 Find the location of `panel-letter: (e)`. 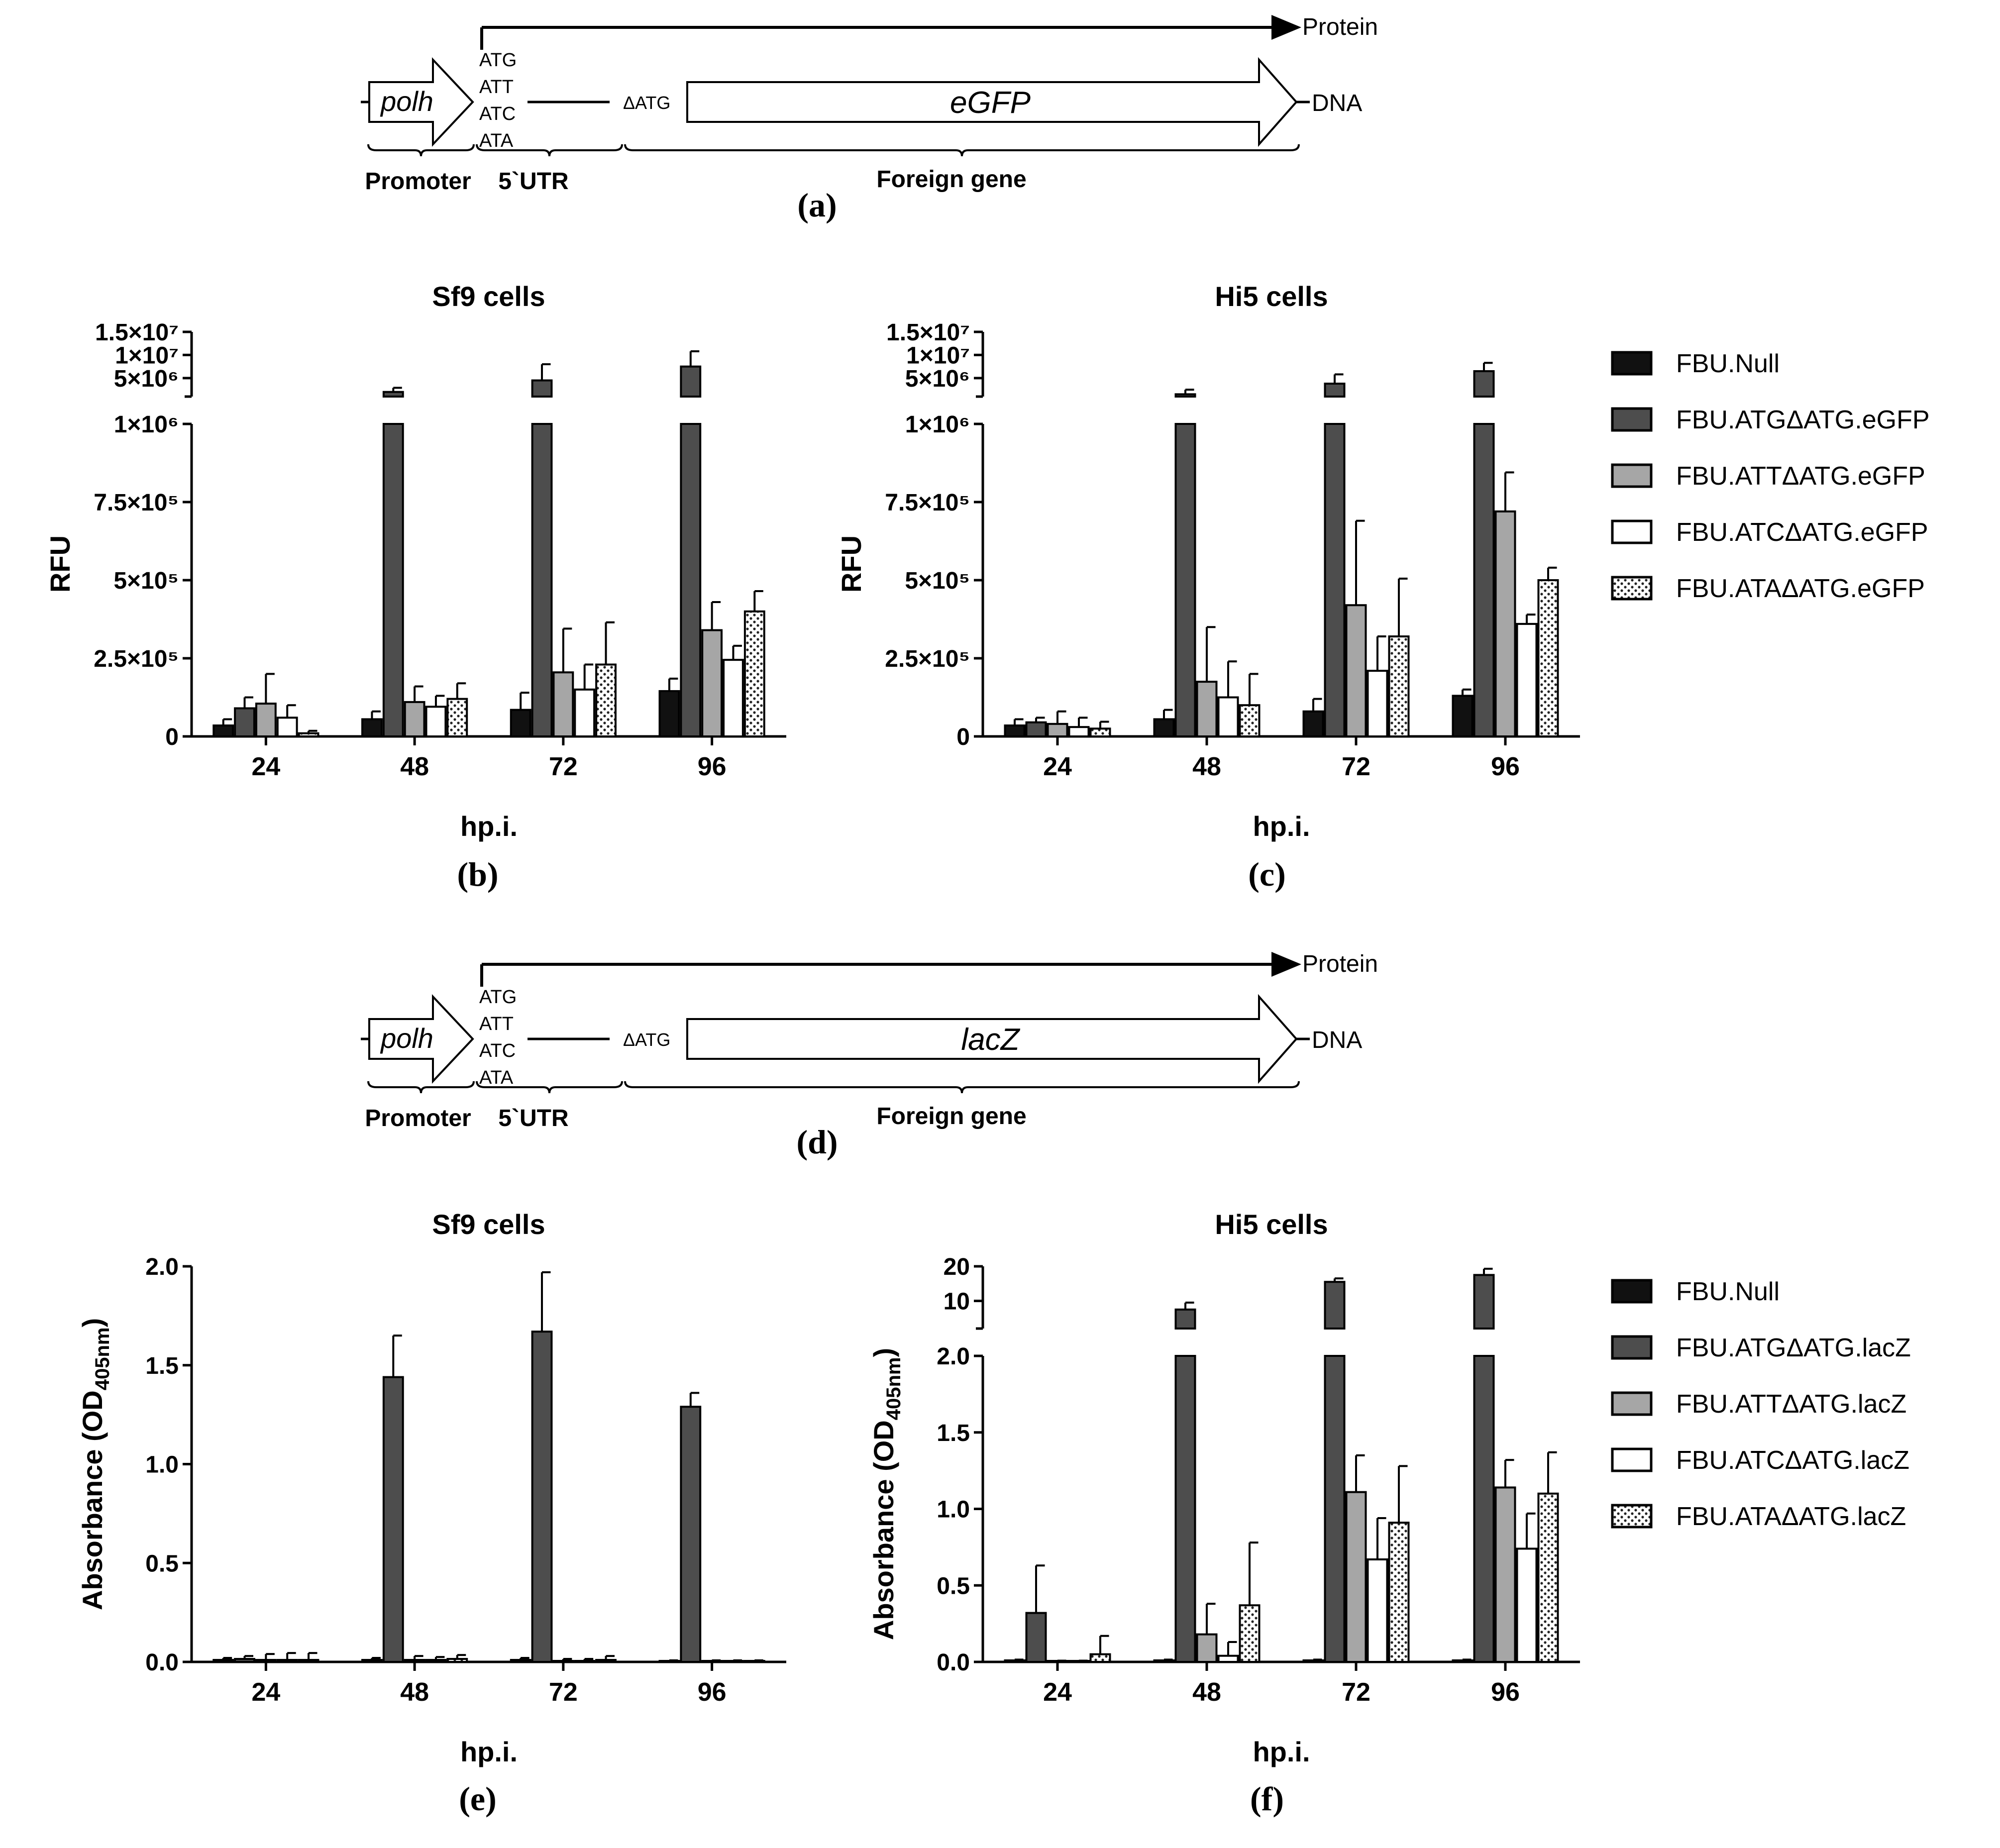

panel-letter: (e) is located at coordinates (477, 1799).